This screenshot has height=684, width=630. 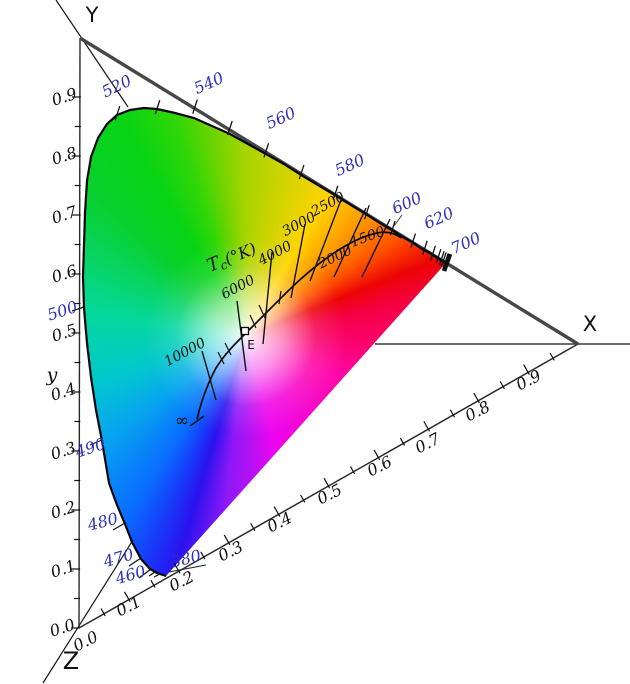 I want to click on x-axis-tick-label: 0.7, so click(x=428, y=442).